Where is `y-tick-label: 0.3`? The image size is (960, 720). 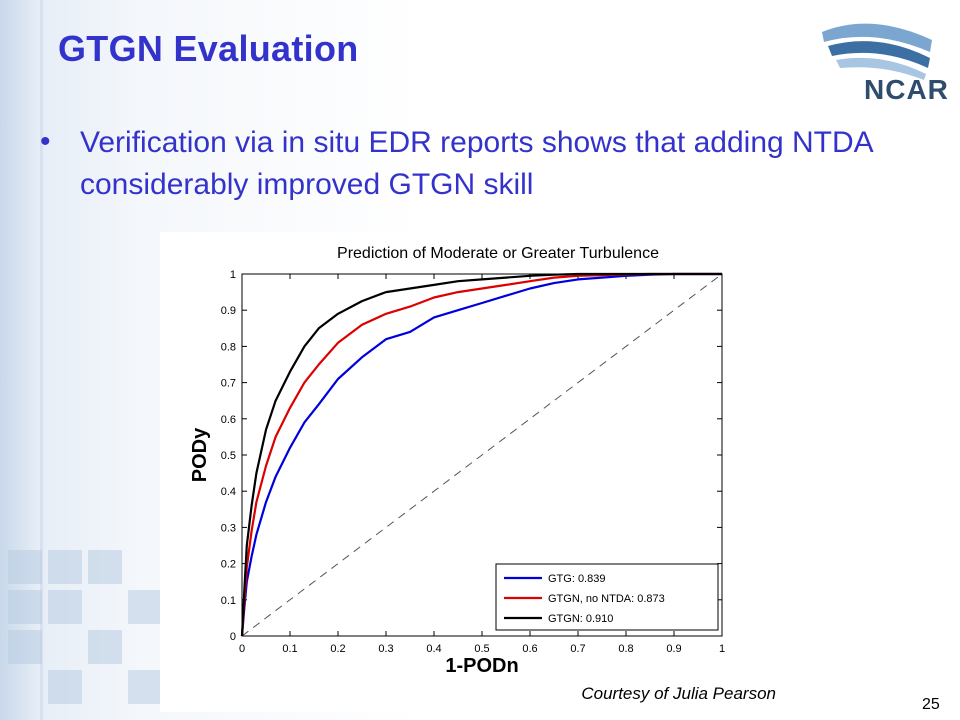
y-tick-label: 0.3 is located at coordinates (228, 528).